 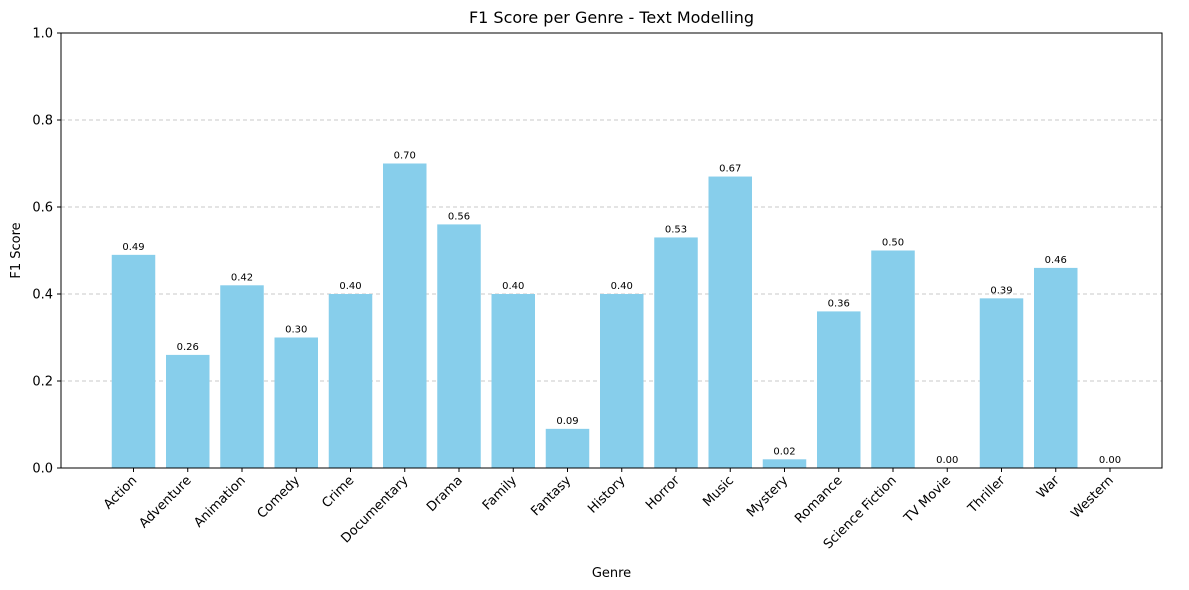 What do you see at coordinates (42, 208) in the screenshot?
I see `y-tick-label: 0.6` at bounding box center [42, 208].